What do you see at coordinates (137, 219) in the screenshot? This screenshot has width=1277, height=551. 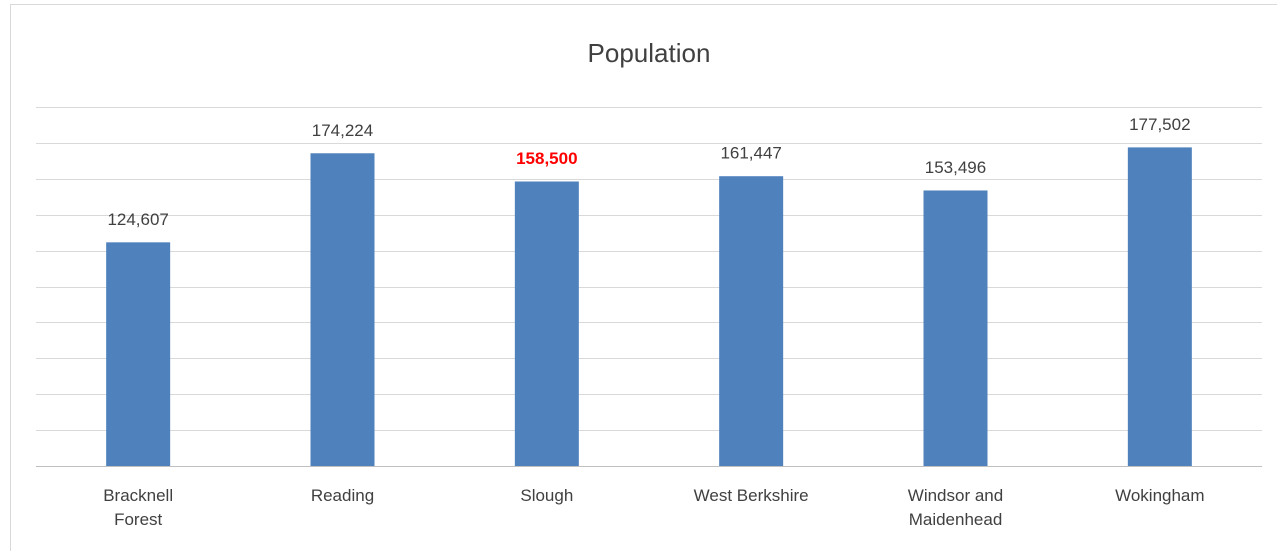 I see `data-label: 124,607` at bounding box center [137, 219].